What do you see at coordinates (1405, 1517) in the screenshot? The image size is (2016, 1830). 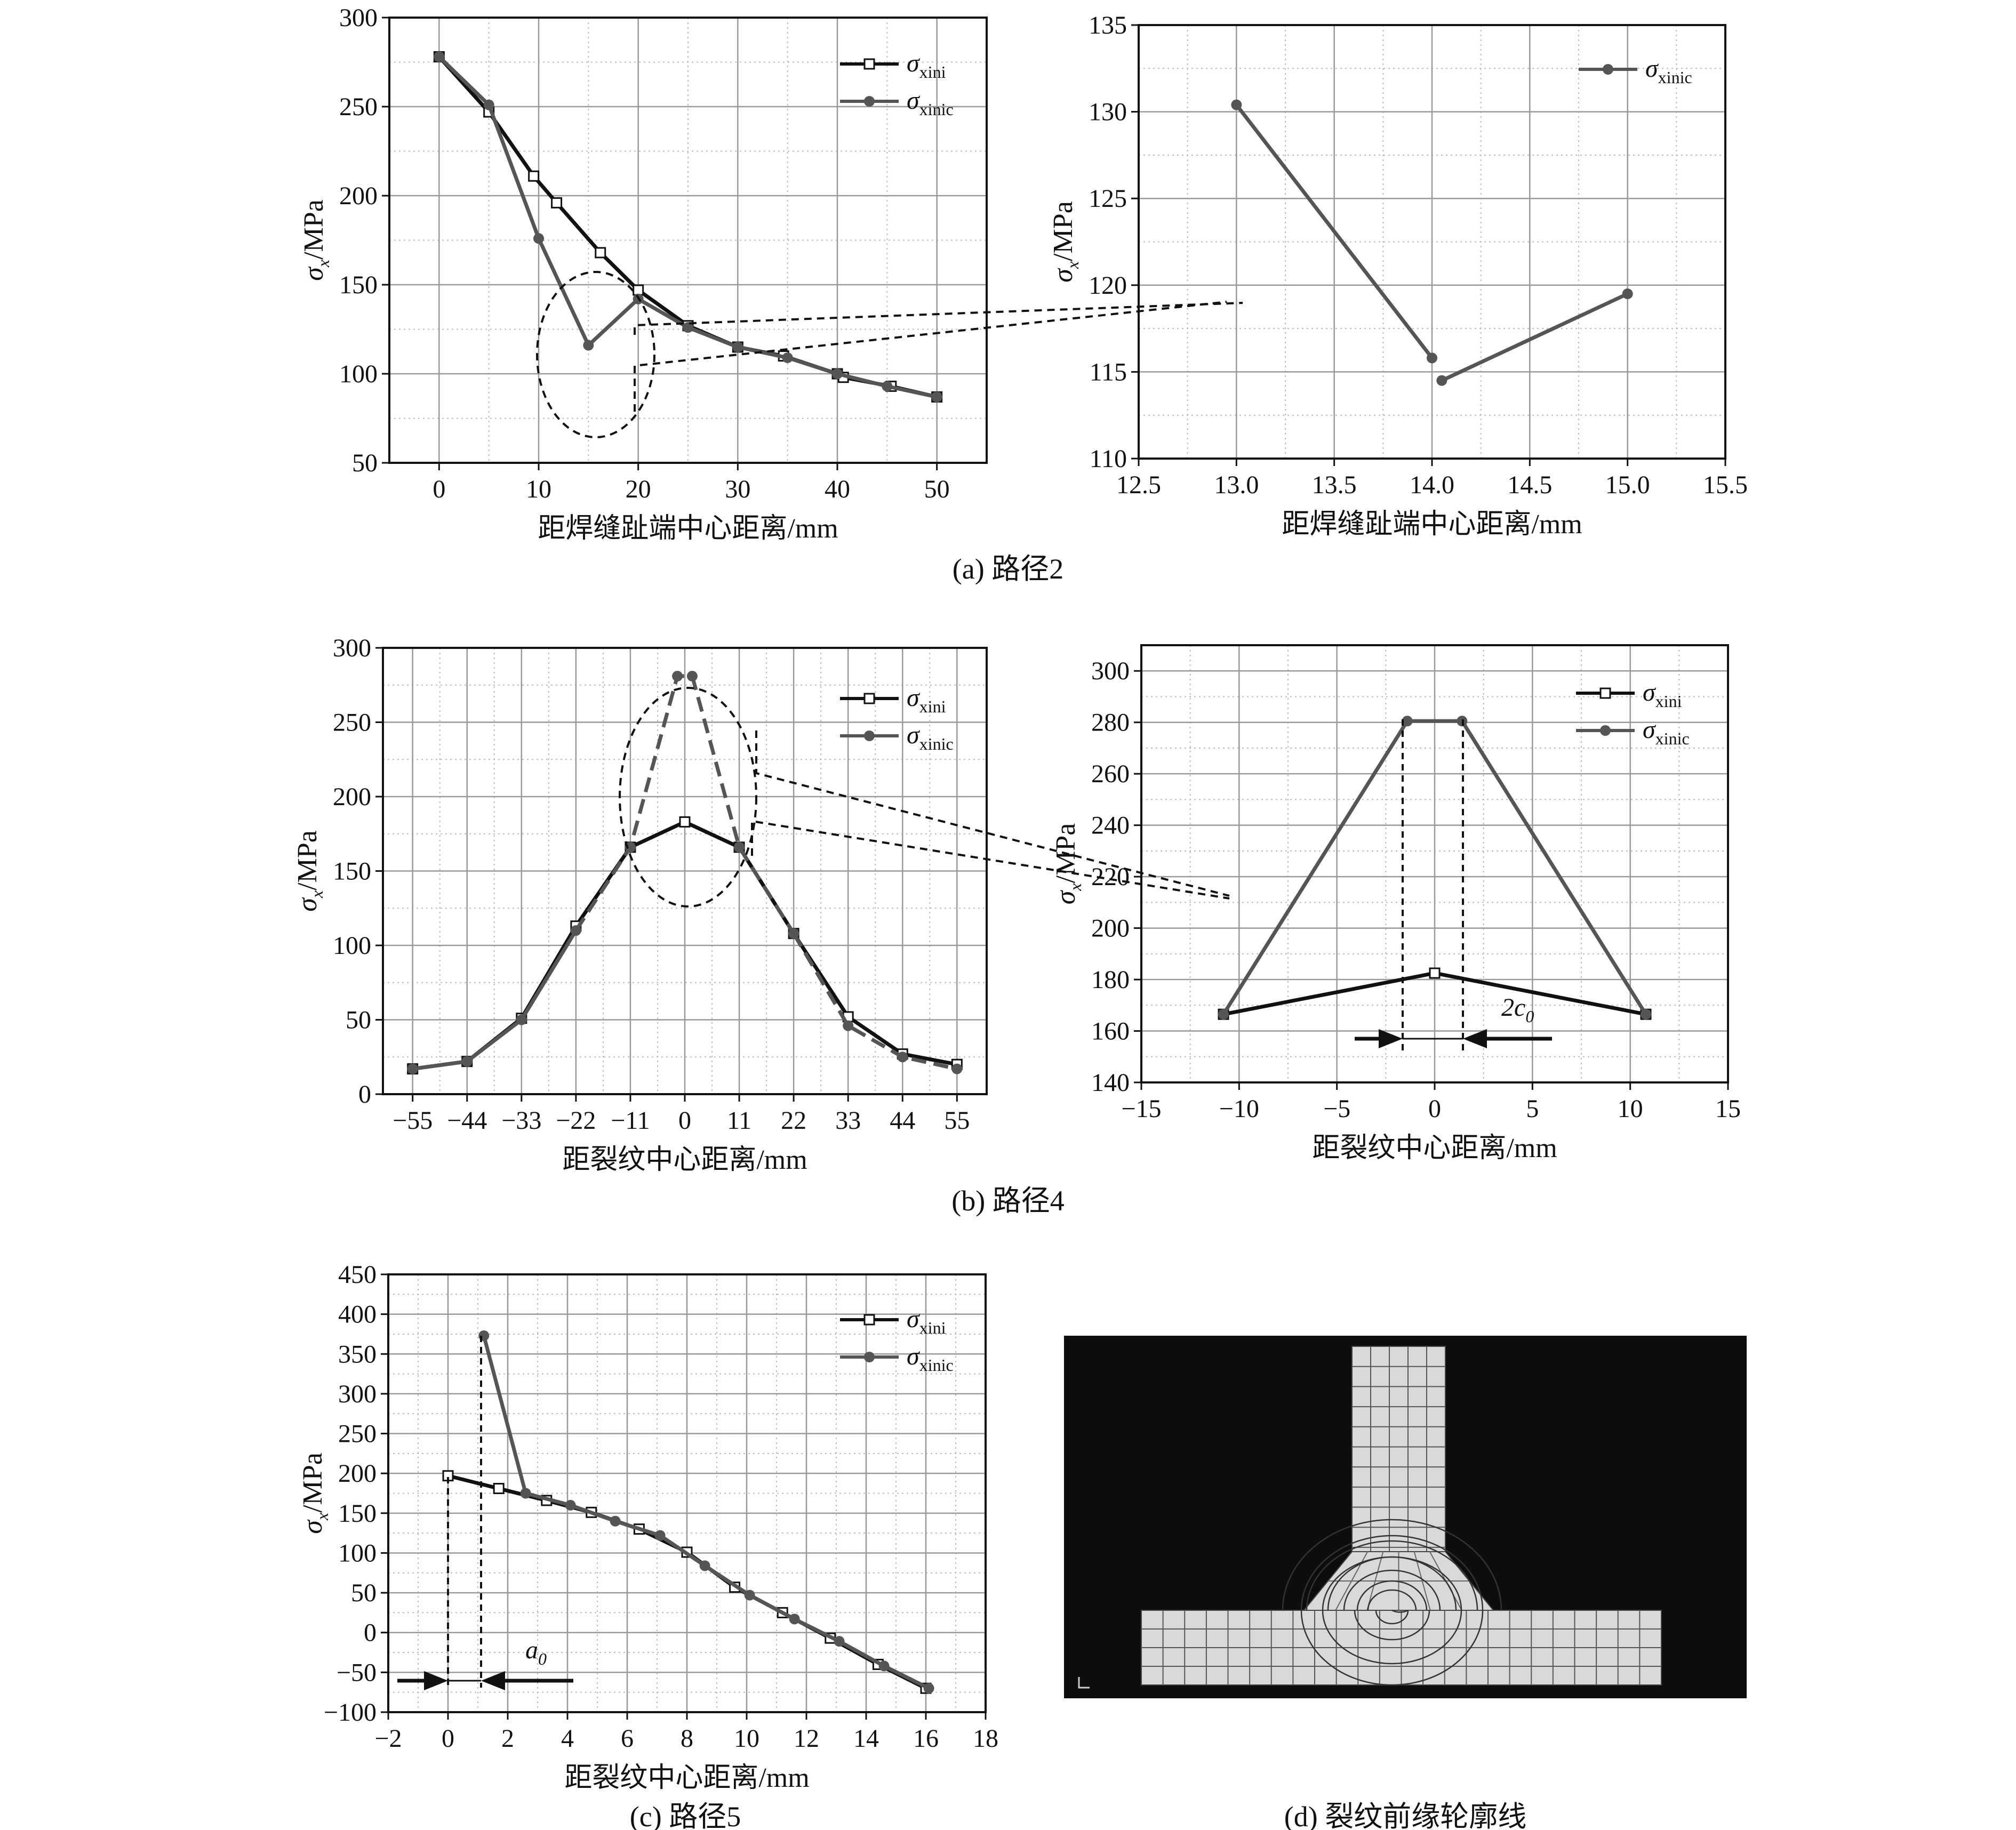 I see `mesh-image` at bounding box center [1405, 1517].